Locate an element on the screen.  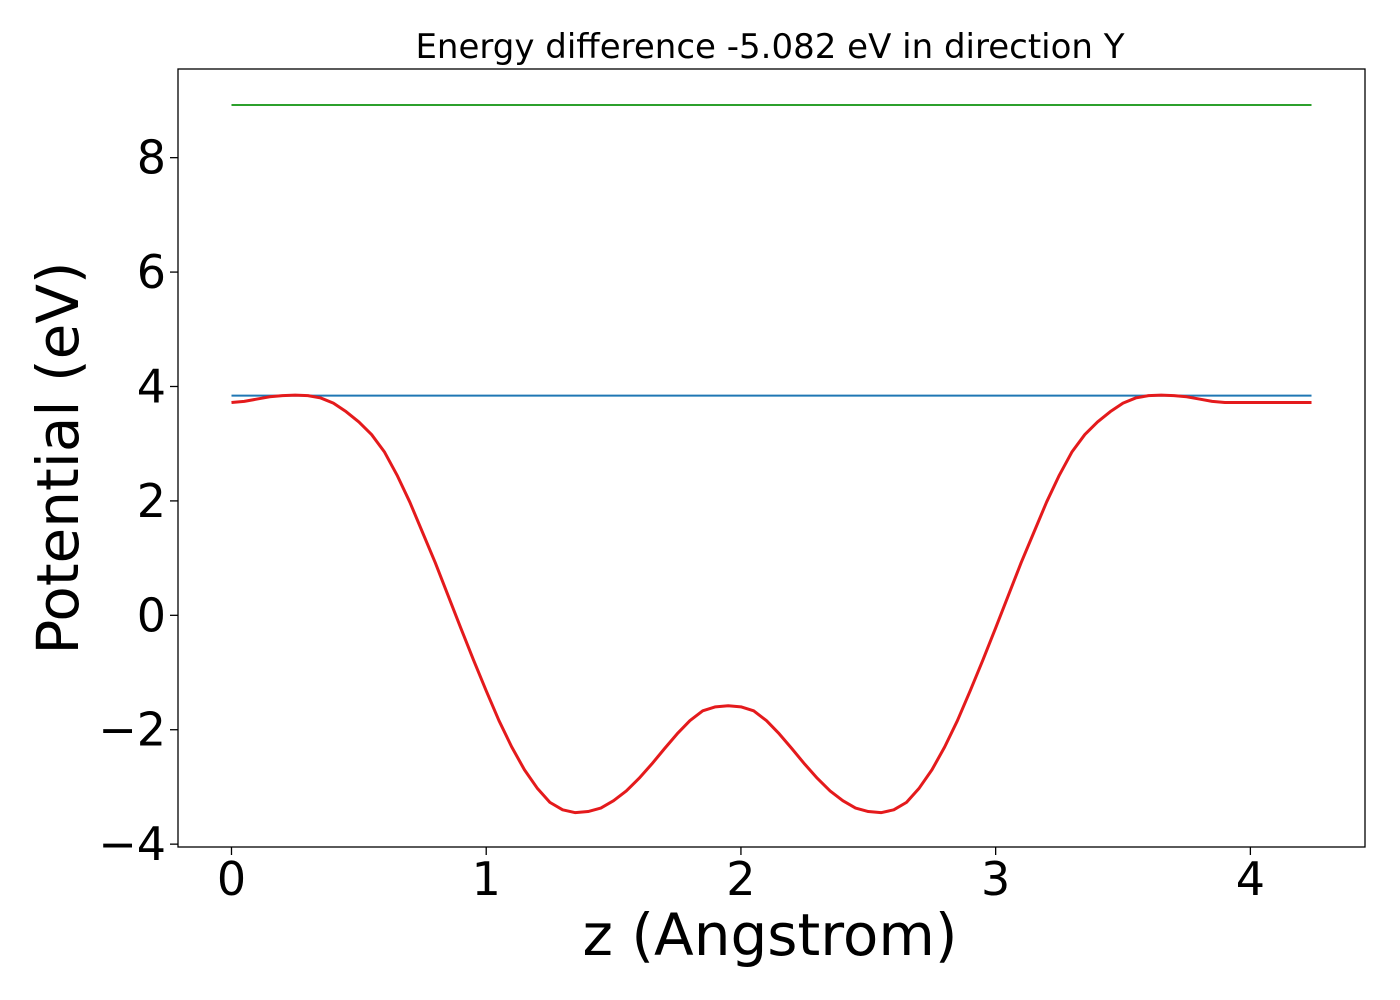
x-axis-title: z (Angstrom) is located at coordinates (770, 935).